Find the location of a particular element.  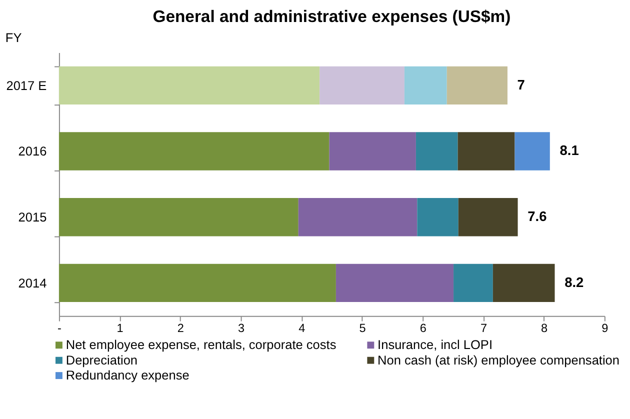

legend-label: Net employee expense, rentals, corporate costs is located at coordinates (201, 344).